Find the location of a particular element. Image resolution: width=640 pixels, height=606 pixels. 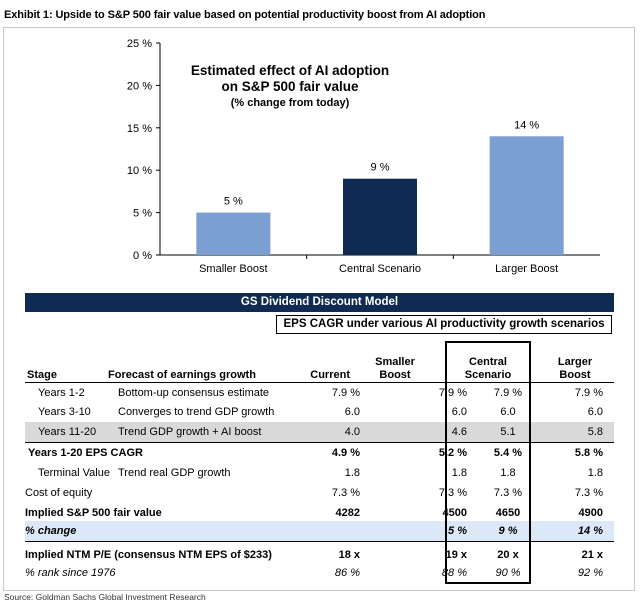

data-label: 14 % is located at coordinates (526, 125).